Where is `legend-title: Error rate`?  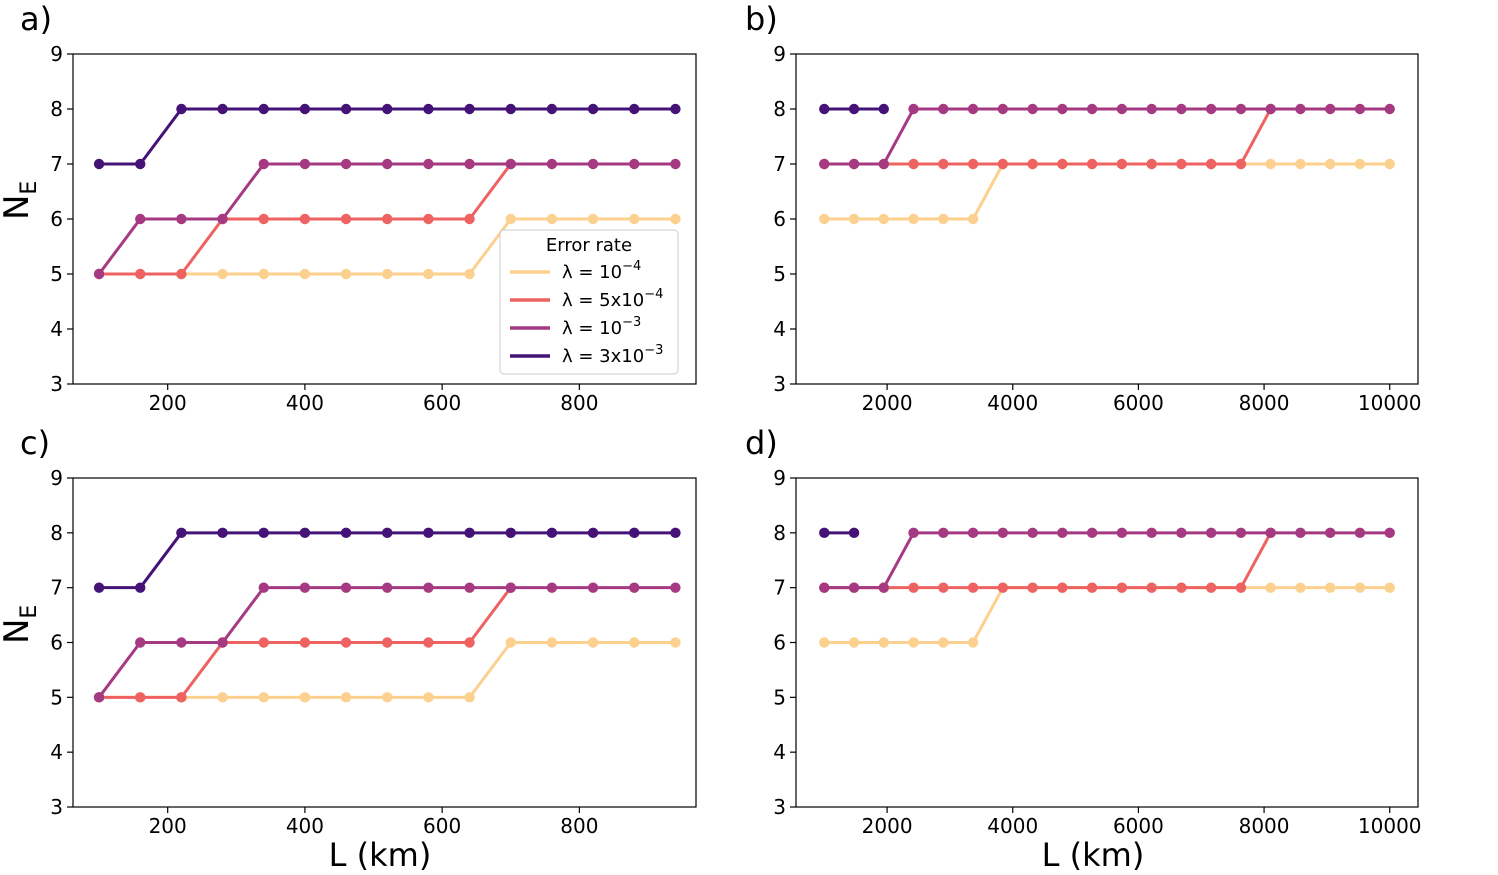
legend-title: Error rate is located at coordinates (589, 245).